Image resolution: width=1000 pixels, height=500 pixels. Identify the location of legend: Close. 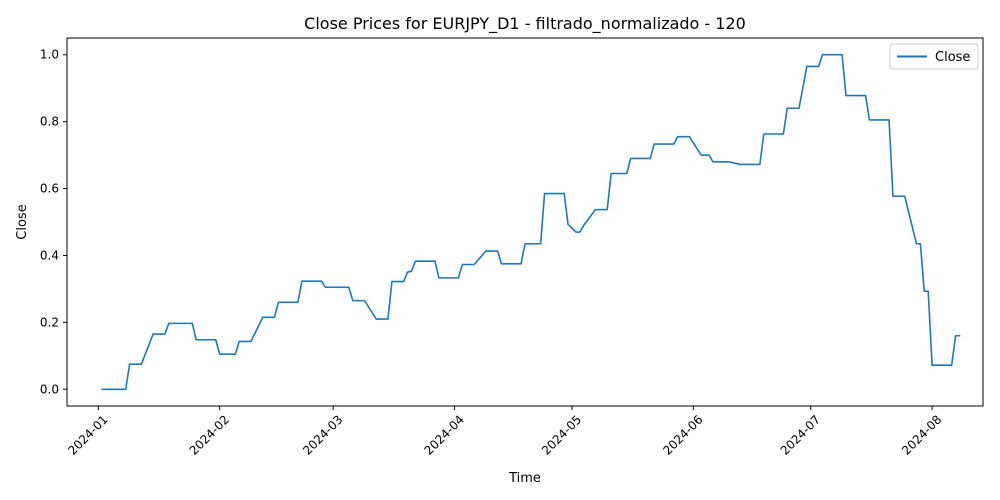
(934, 56).